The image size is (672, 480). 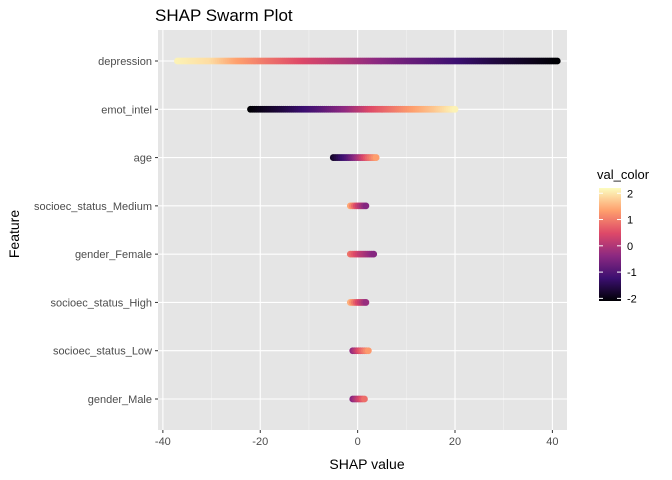 What do you see at coordinates (163, 442) in the screenshot?
I see `x-tick-label: -40` at bounding box center [163, 442].